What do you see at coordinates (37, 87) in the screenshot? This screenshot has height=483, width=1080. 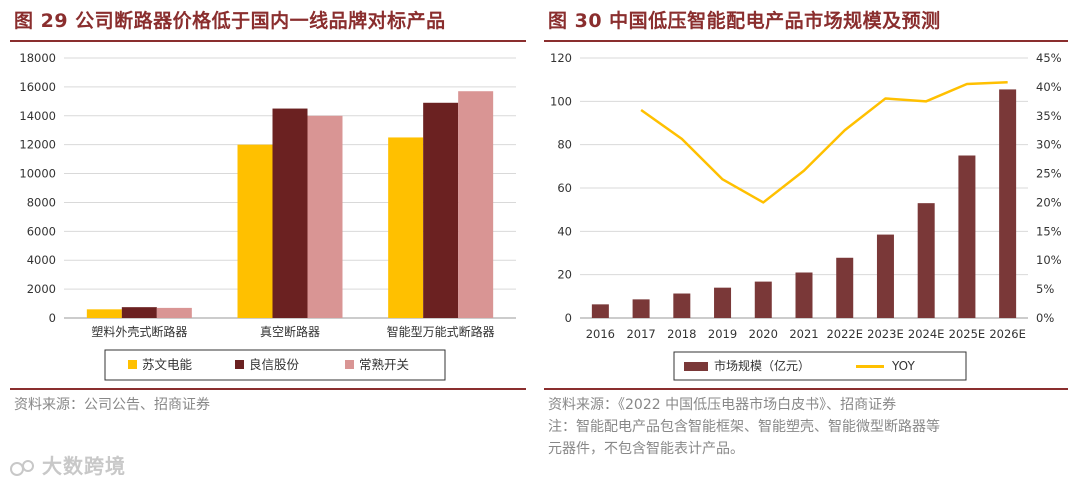 I see `y-tick-label: 16000` at bounding box center [37, 87].